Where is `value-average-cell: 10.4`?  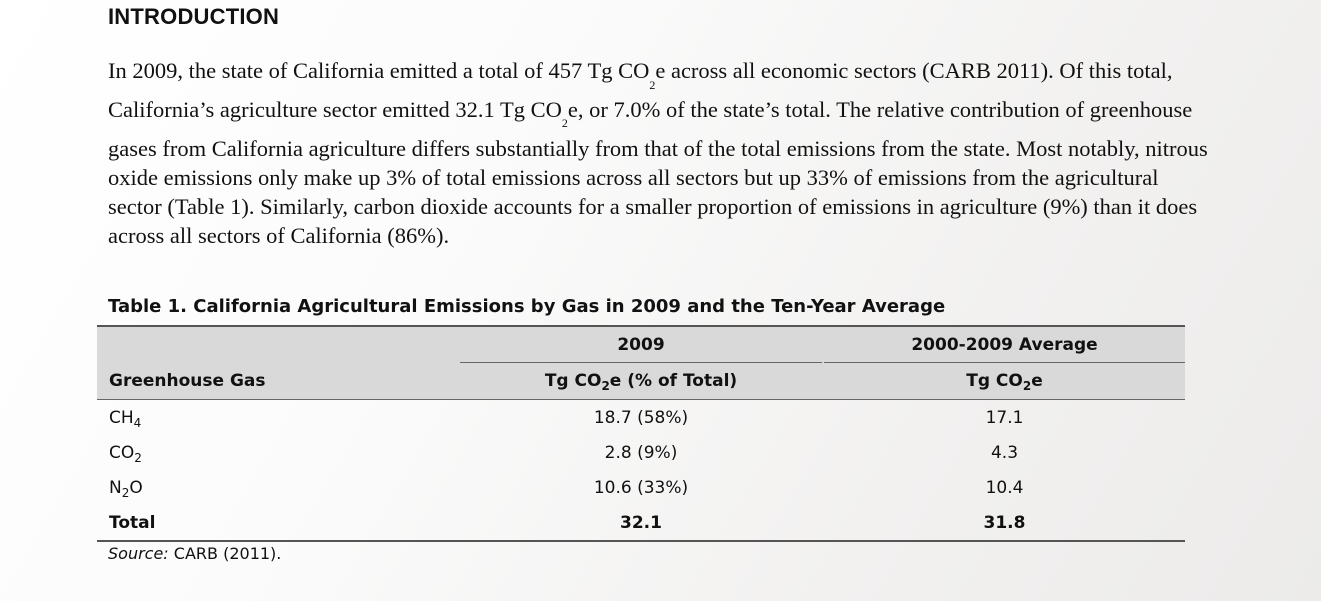
value-average-cell: 10.4 is located at coordinates (1004, 487).